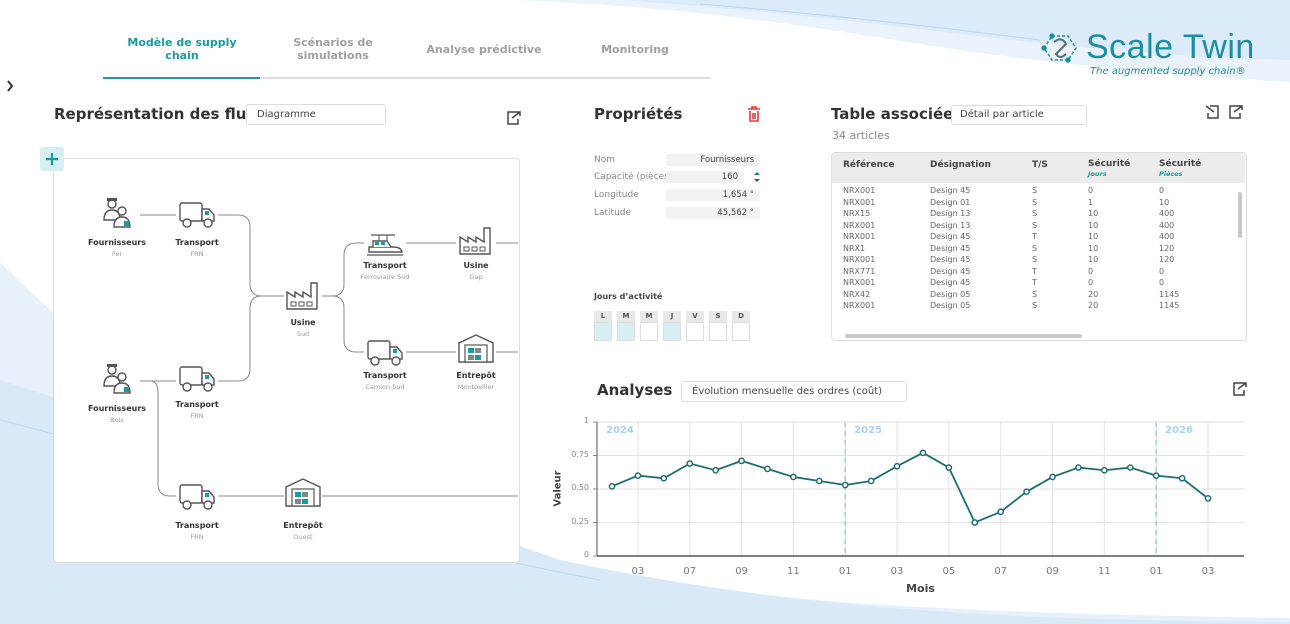  I want to click on section-title: Table associée, so click(892, 114).